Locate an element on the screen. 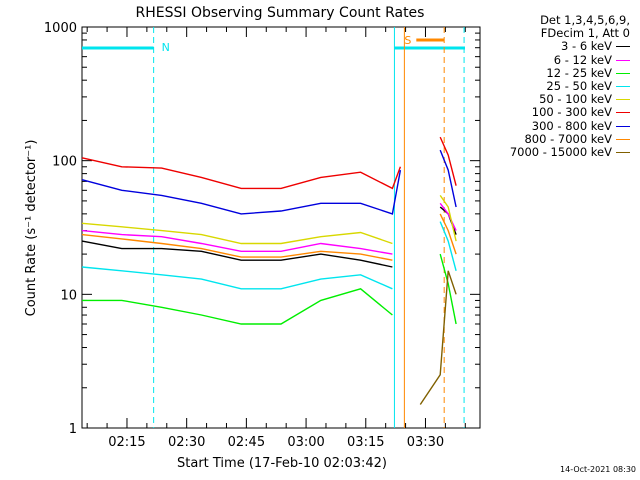  legend-entry: 12 - 25 keV is located at coordinates (570, 72).